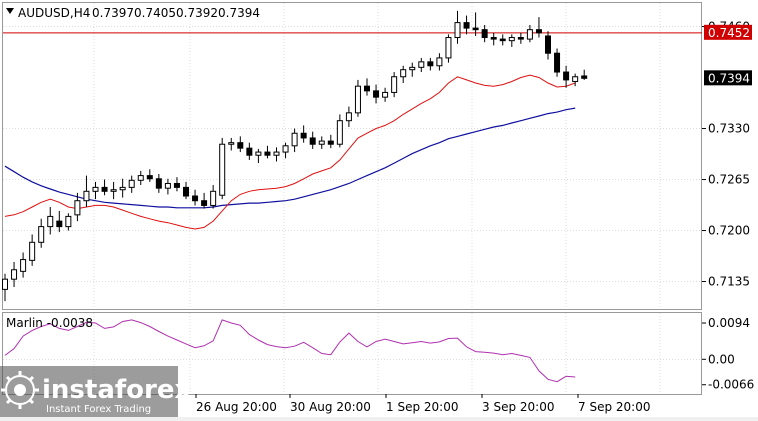 Image resolution: width=758 pixels, height=421 pixels. Describe the element at coordinates (614, 407) in the screenshot. I see `time-tick-label: 7 Sep 20:00` at that location.